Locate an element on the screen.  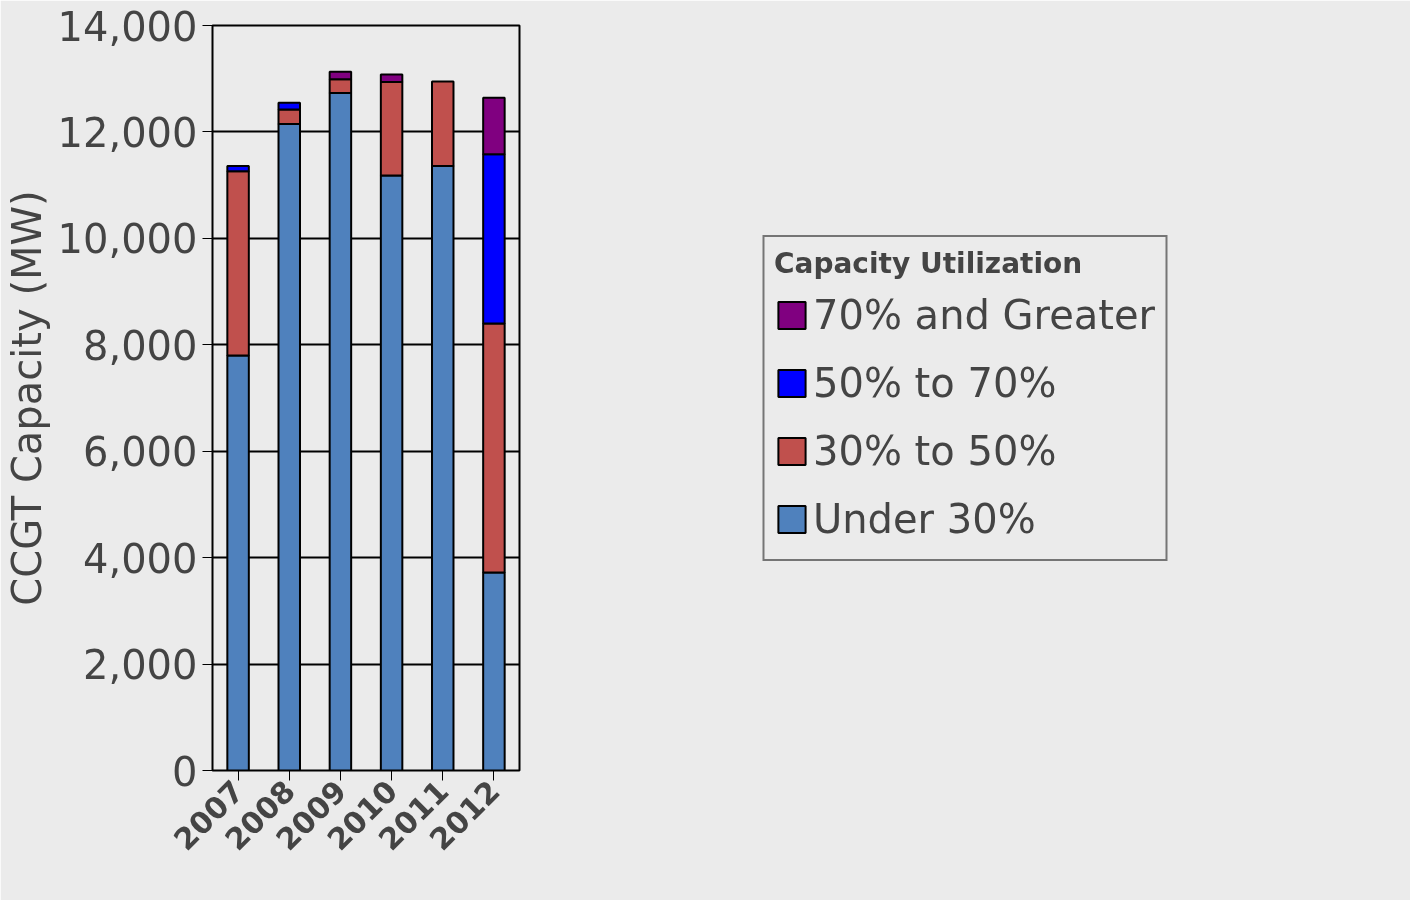
y-tick-label: 12,000 is located at coordinates (127, 132).